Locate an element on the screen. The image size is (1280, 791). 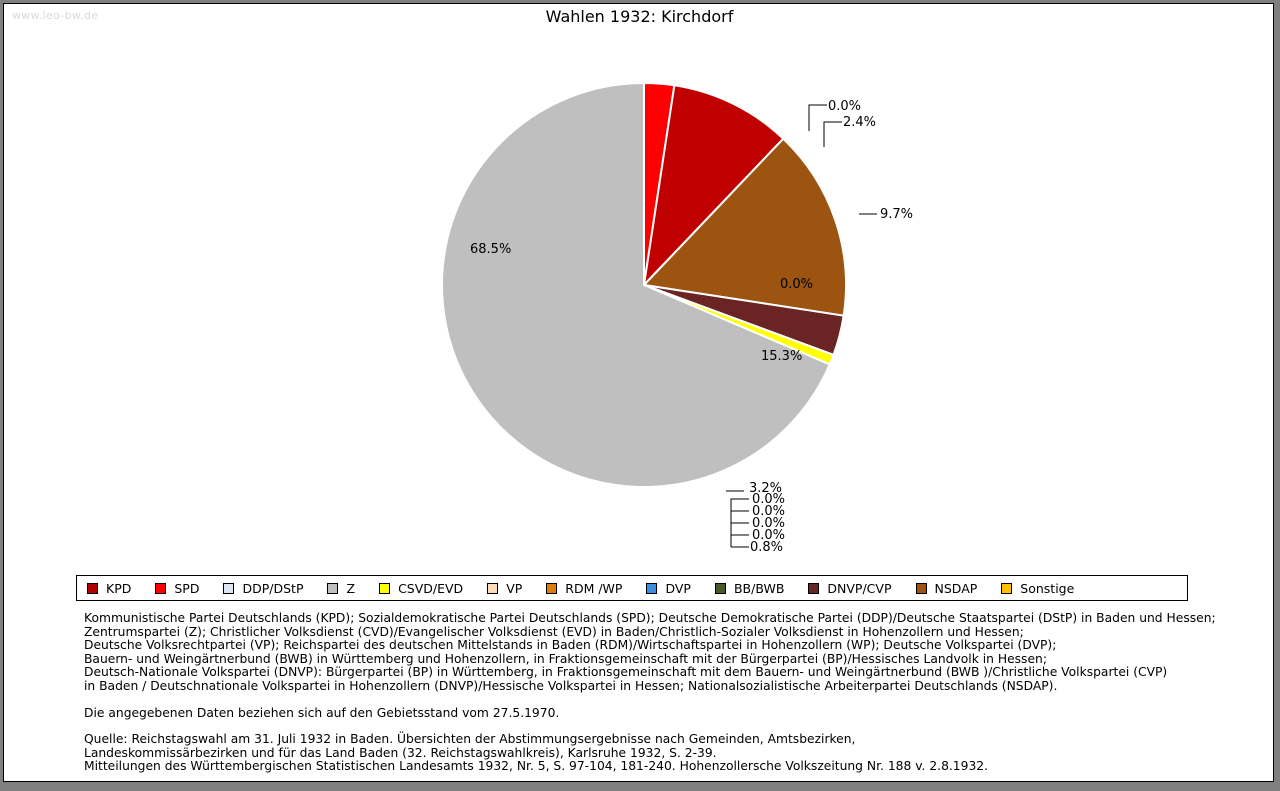
legend-item-dnvp-cvp: DNVP/CVP is located at coordinates (850, 588).